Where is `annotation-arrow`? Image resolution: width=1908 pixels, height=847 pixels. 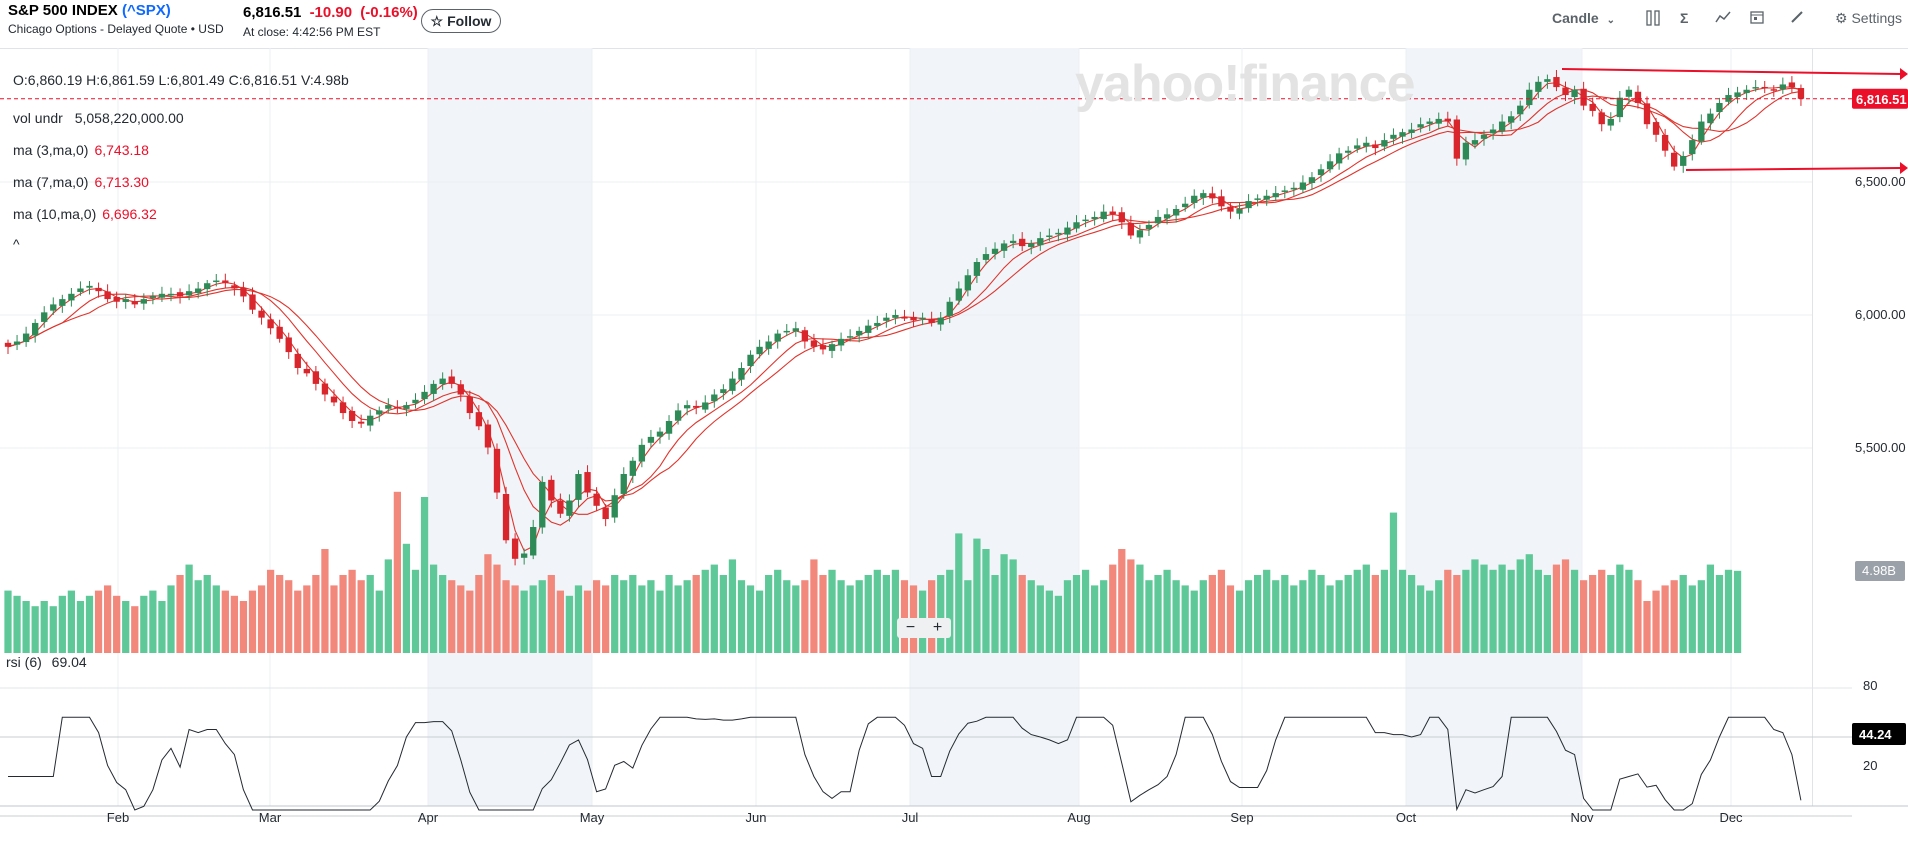
annotation-arrow is located at coordinates (1731, 71).